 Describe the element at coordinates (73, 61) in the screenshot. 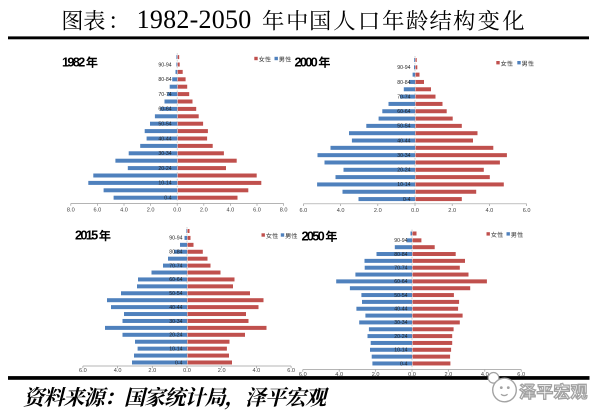

I see `svg-text: 1982` at that location.